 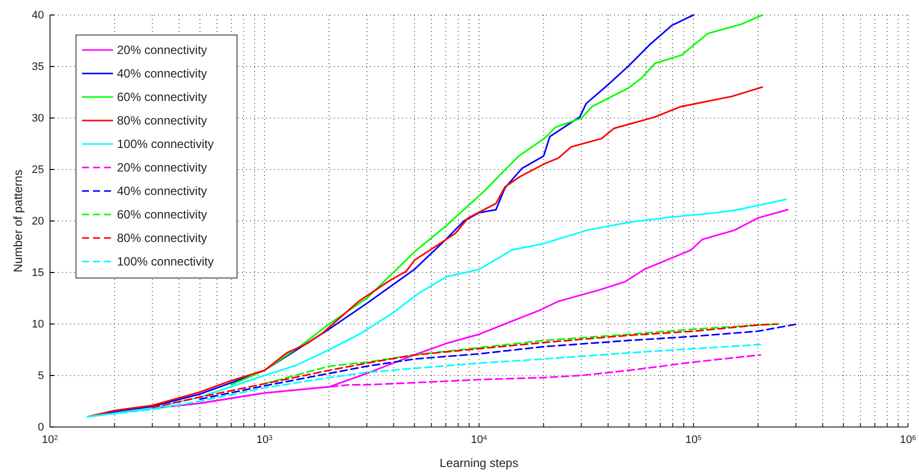 What do you see at coordinates (479, 440) in the screenshot?
I see `x-tick-label: 10$^{4}$` at bounding box center [479, 440].